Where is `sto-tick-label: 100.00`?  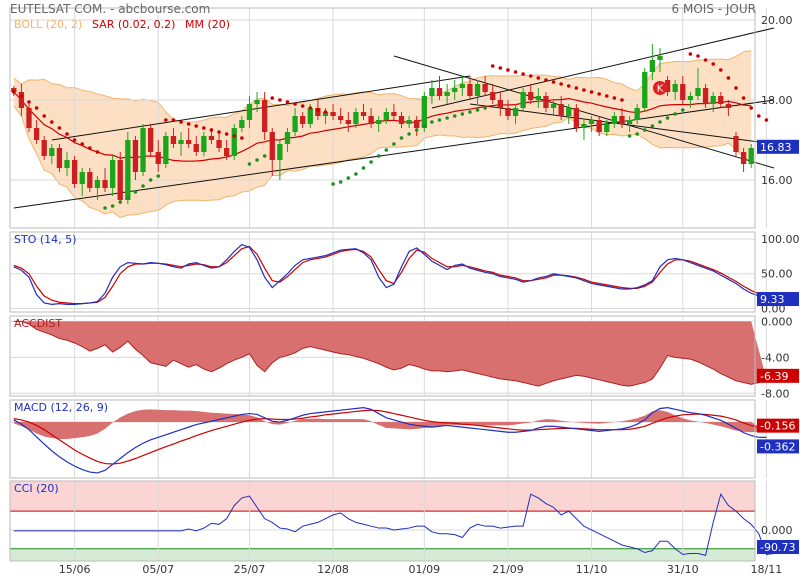 sto-tick-label: 100.00 is located at coordinates (780, 239).